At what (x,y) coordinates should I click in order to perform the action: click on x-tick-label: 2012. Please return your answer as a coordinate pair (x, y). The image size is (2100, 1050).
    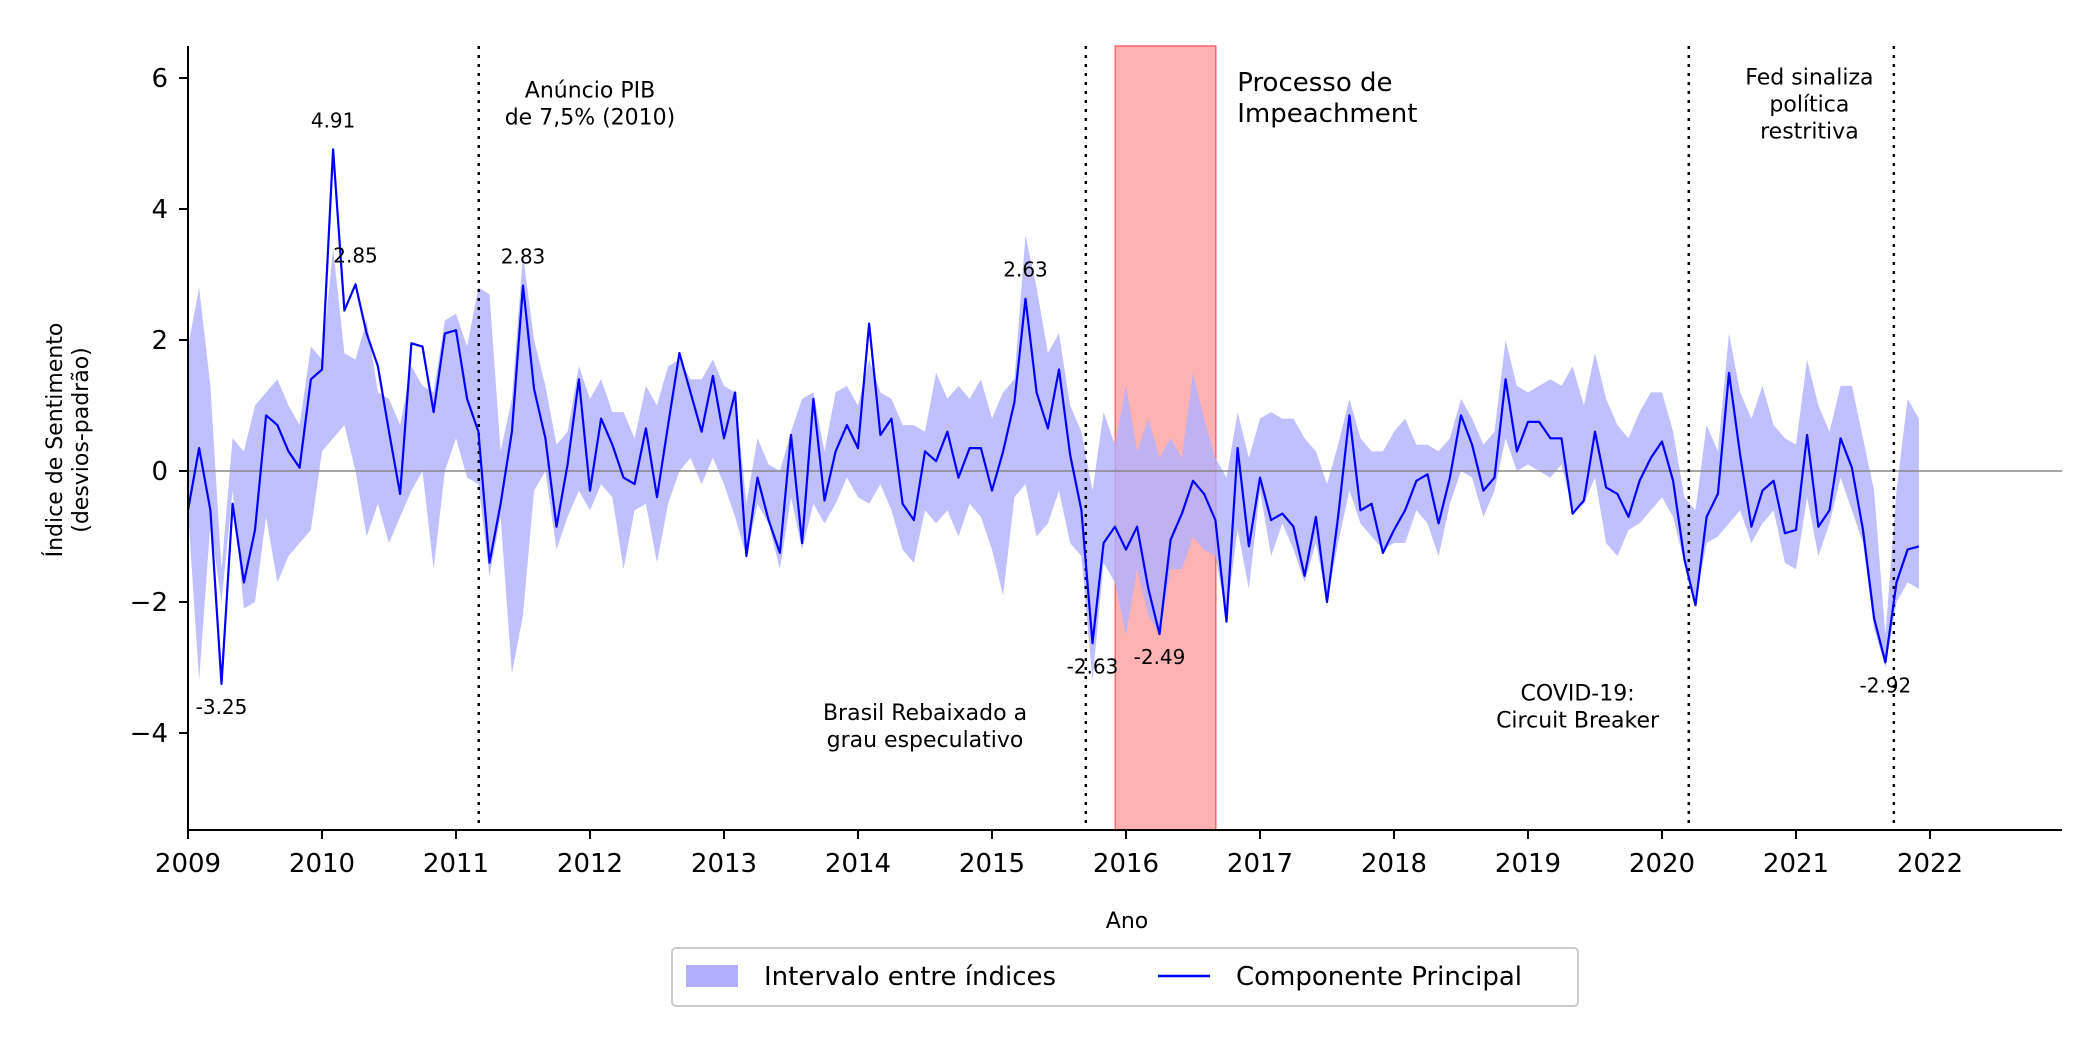
    Looking at the image, I should click on (590, 864).